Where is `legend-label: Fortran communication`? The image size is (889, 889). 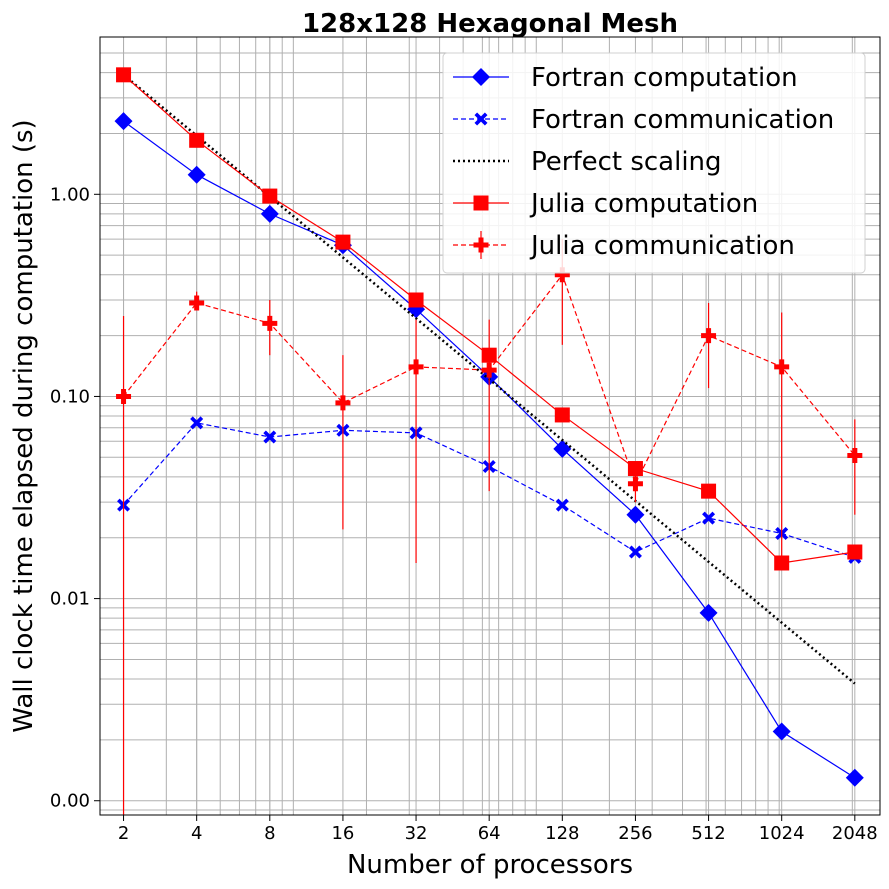
legend-label: Fortran communication is located at coordinates (682, 120).